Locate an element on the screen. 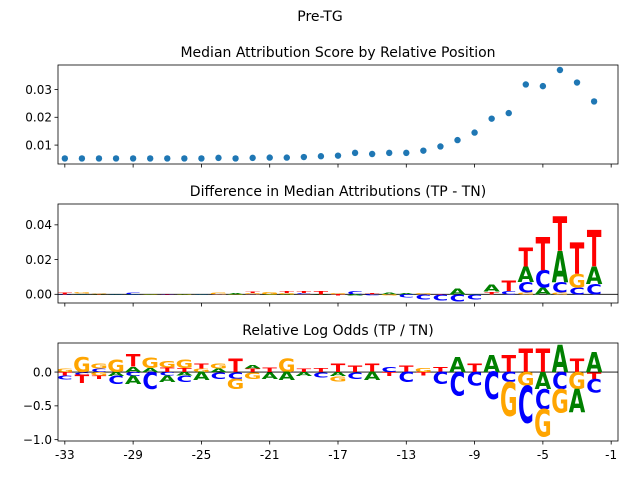 This screenshot has width=640, height=480. x-tick-label: -25 is located at coordinates (202, 455).